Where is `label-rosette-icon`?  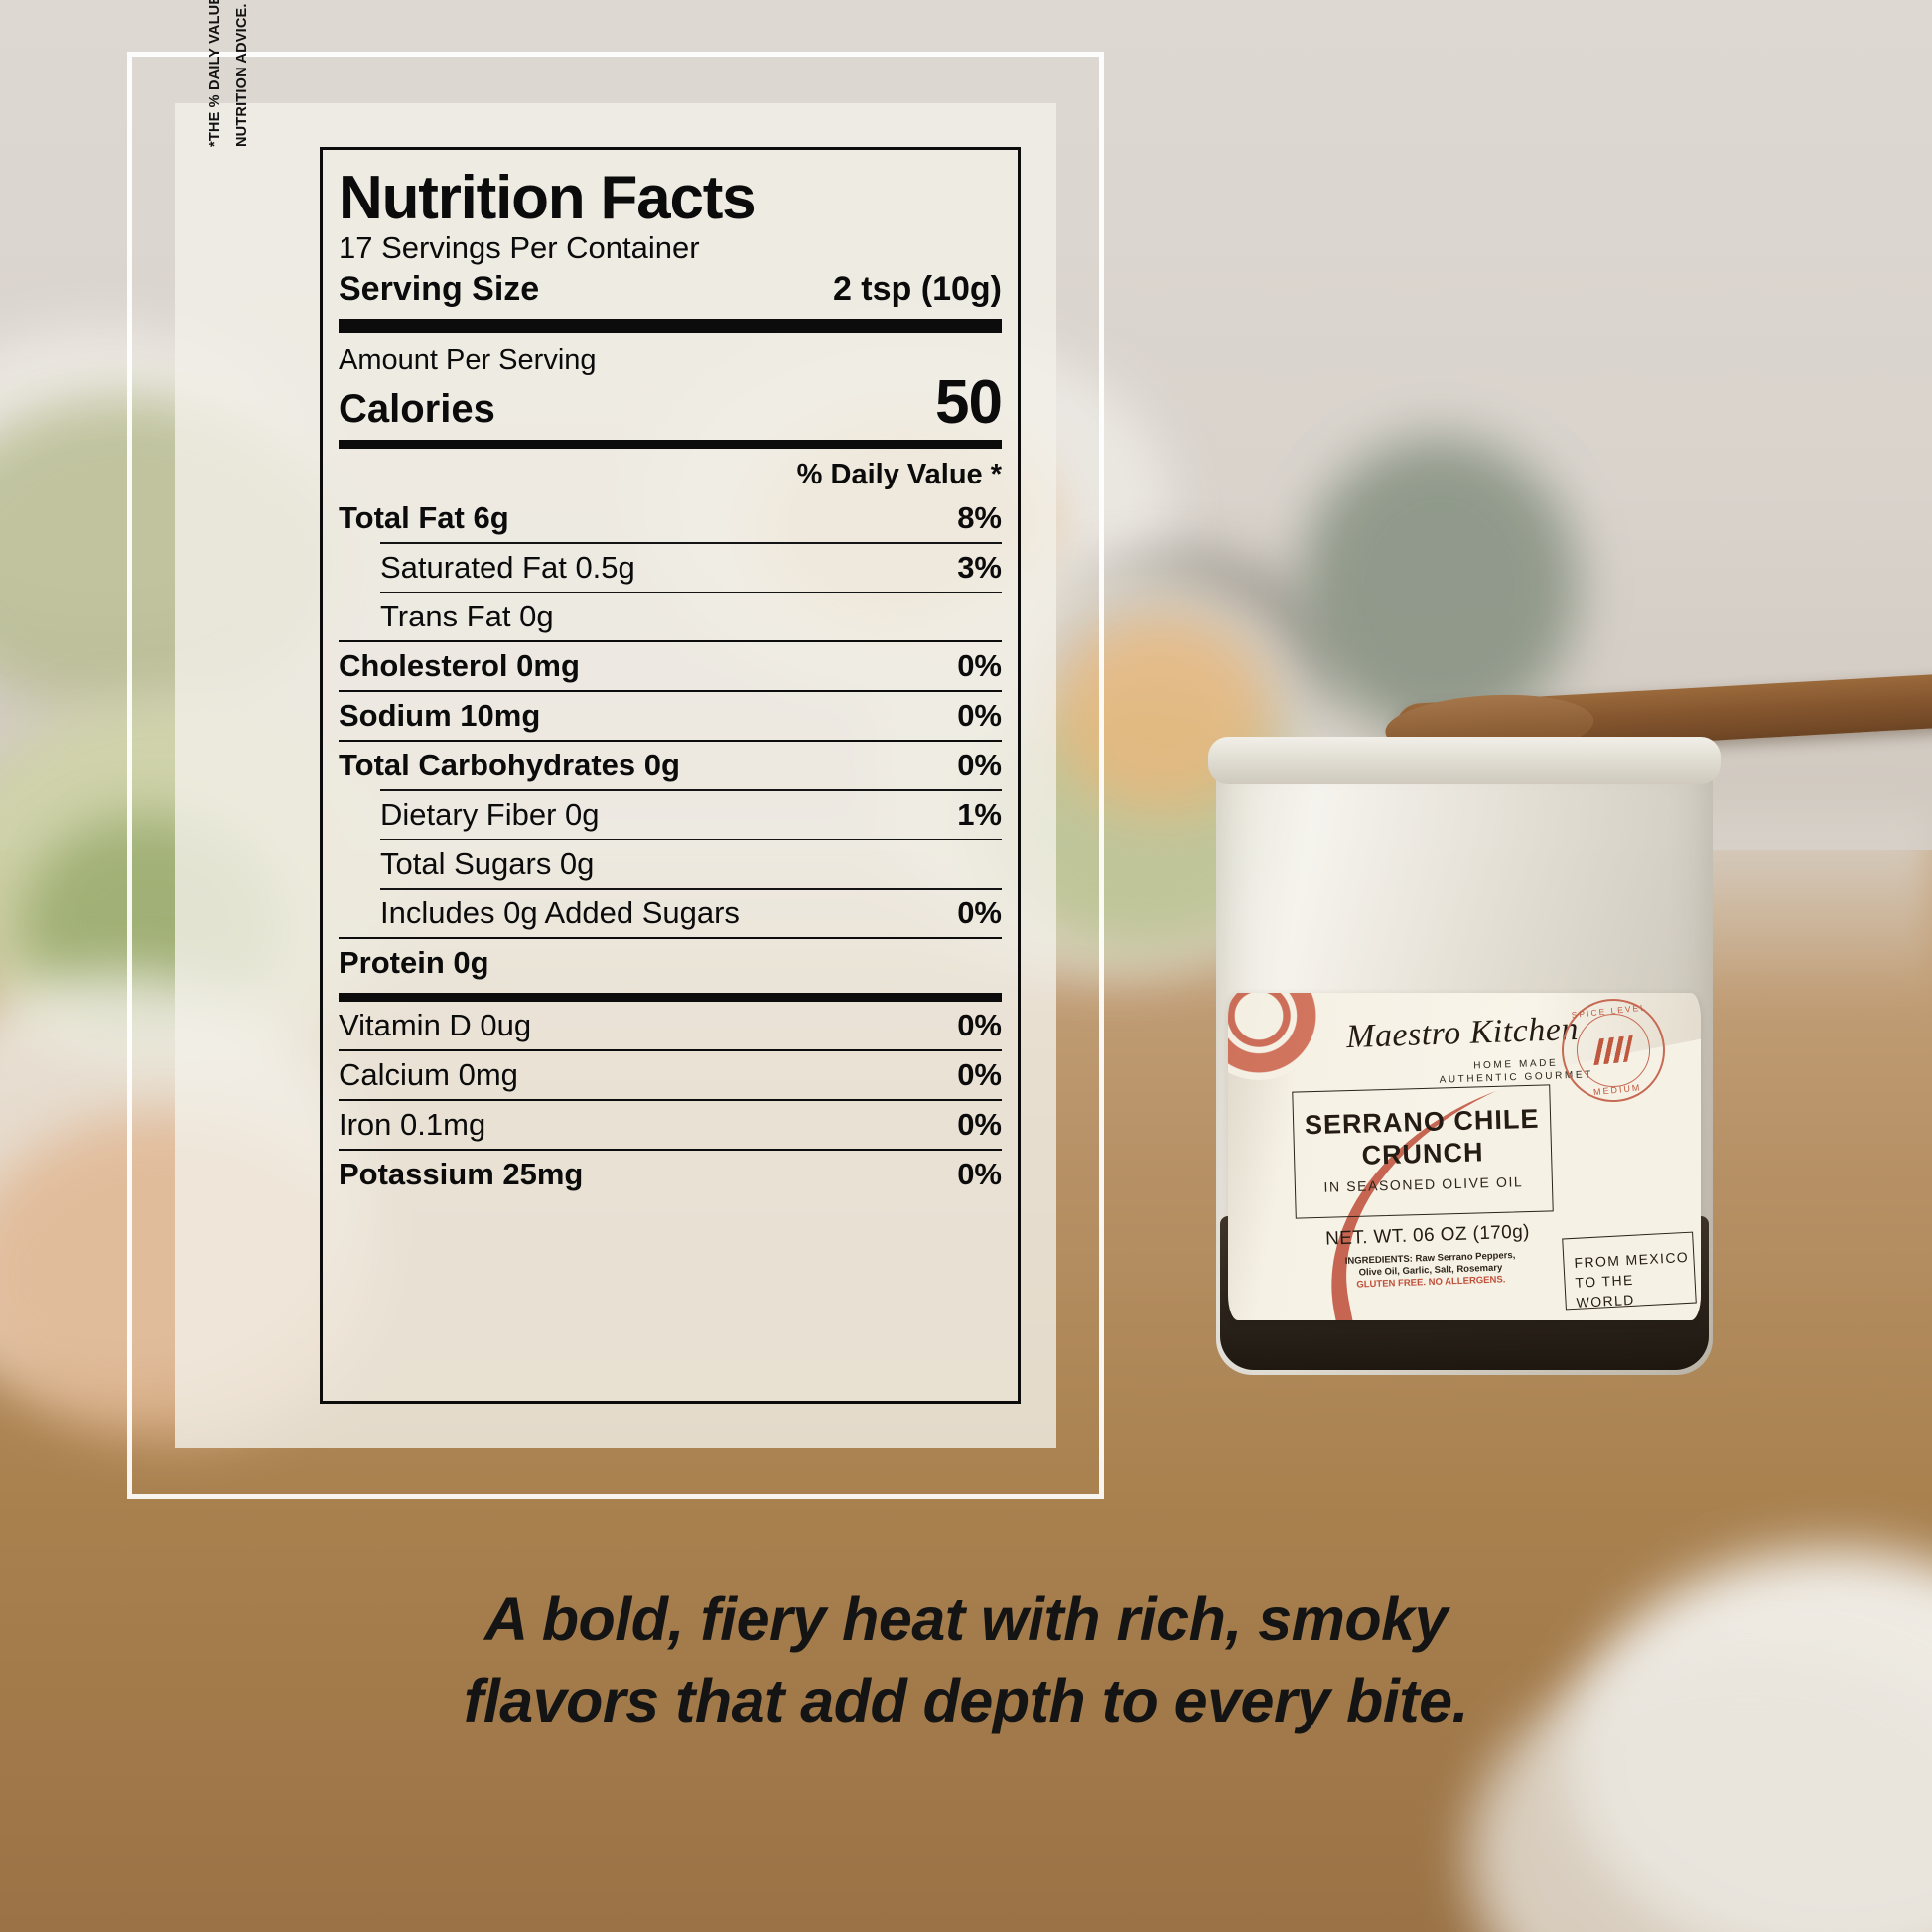
label-rosette-icon is located at coordinates (1276, 1037).